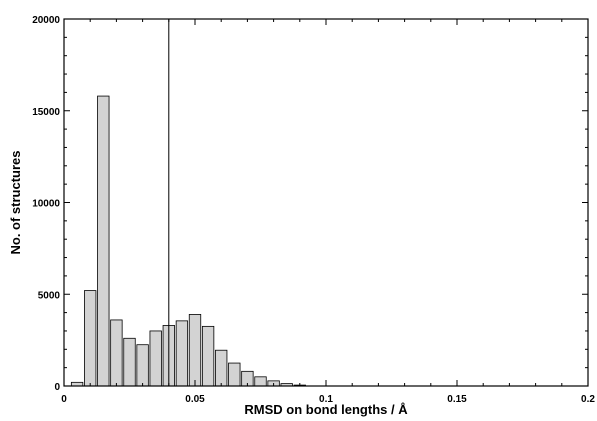  Describe the element at coordinates (15, 202) in the screenshot. I see `y-axis-title: No. of structures` at that location.